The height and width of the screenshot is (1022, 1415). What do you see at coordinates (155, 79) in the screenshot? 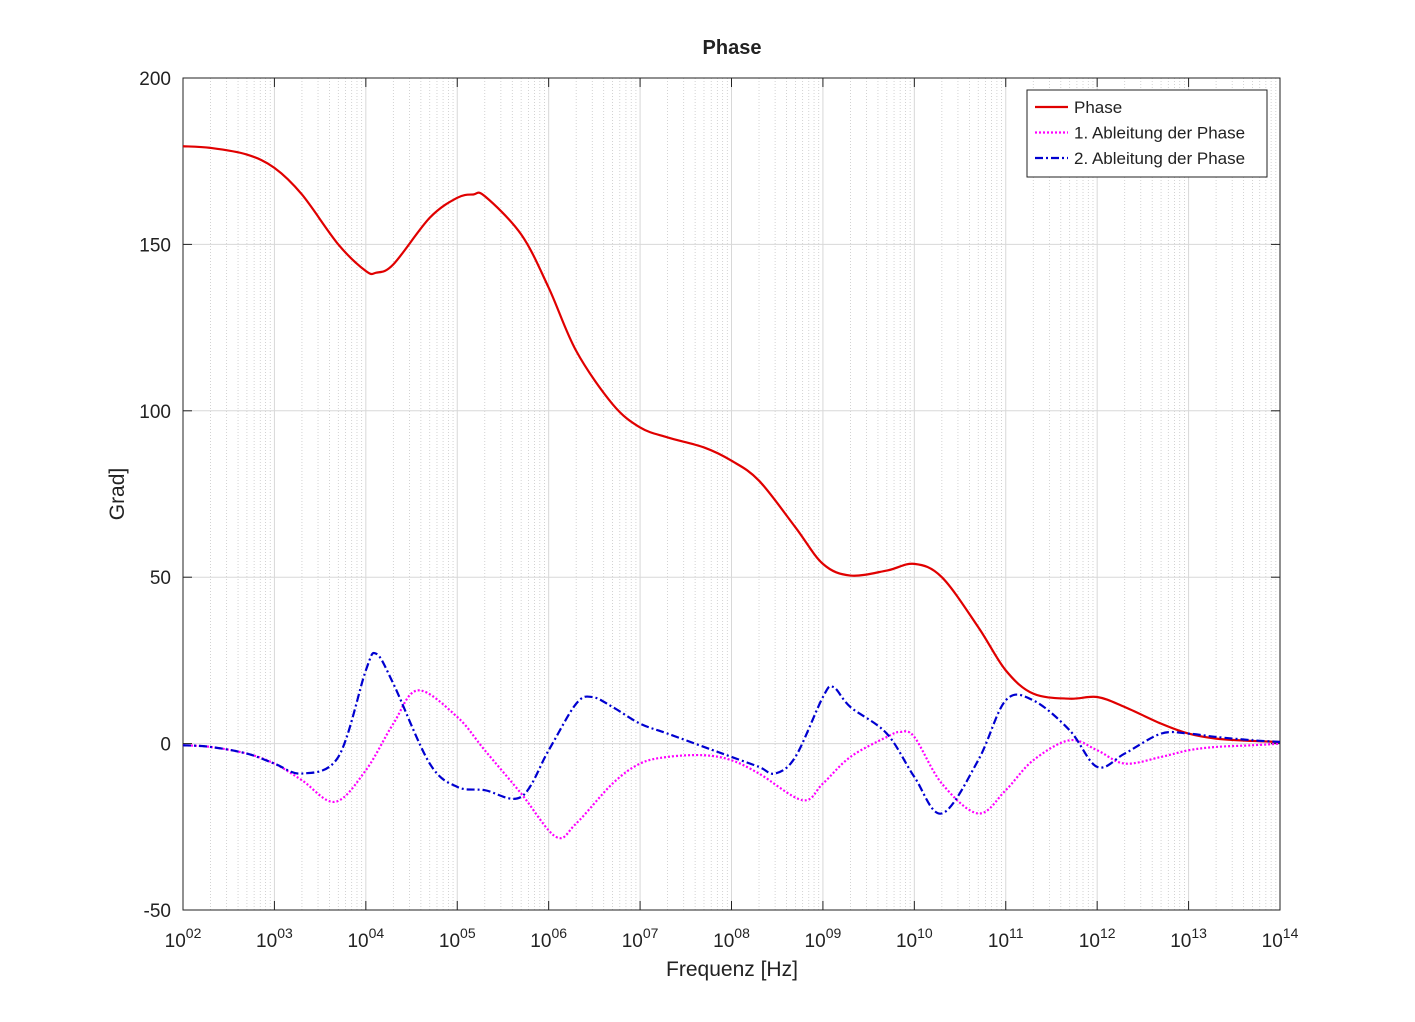
I see `y-tick-label: 200` at bounding box center [155, 79].